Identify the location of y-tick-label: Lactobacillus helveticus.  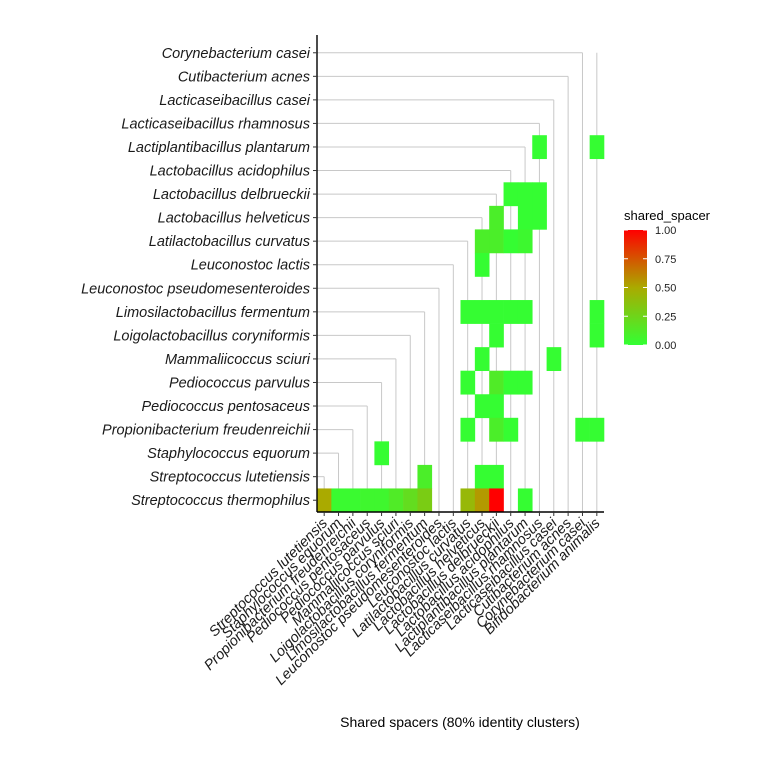
(234, 219).